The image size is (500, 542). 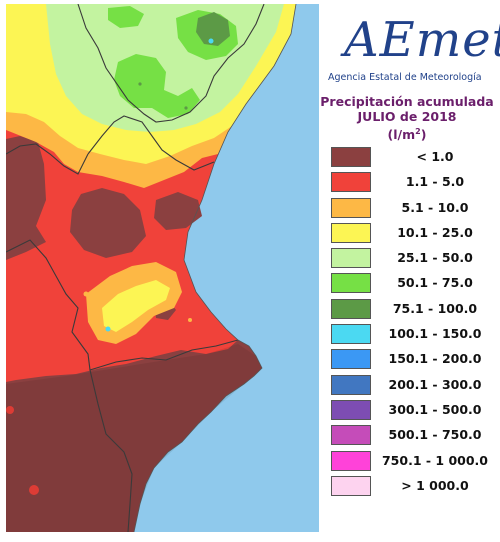 What do you see at coordinates (435, 207) in the screenshot?
I see `legend-label: 5.1 - 10.0` at bounding box center [435, 207].